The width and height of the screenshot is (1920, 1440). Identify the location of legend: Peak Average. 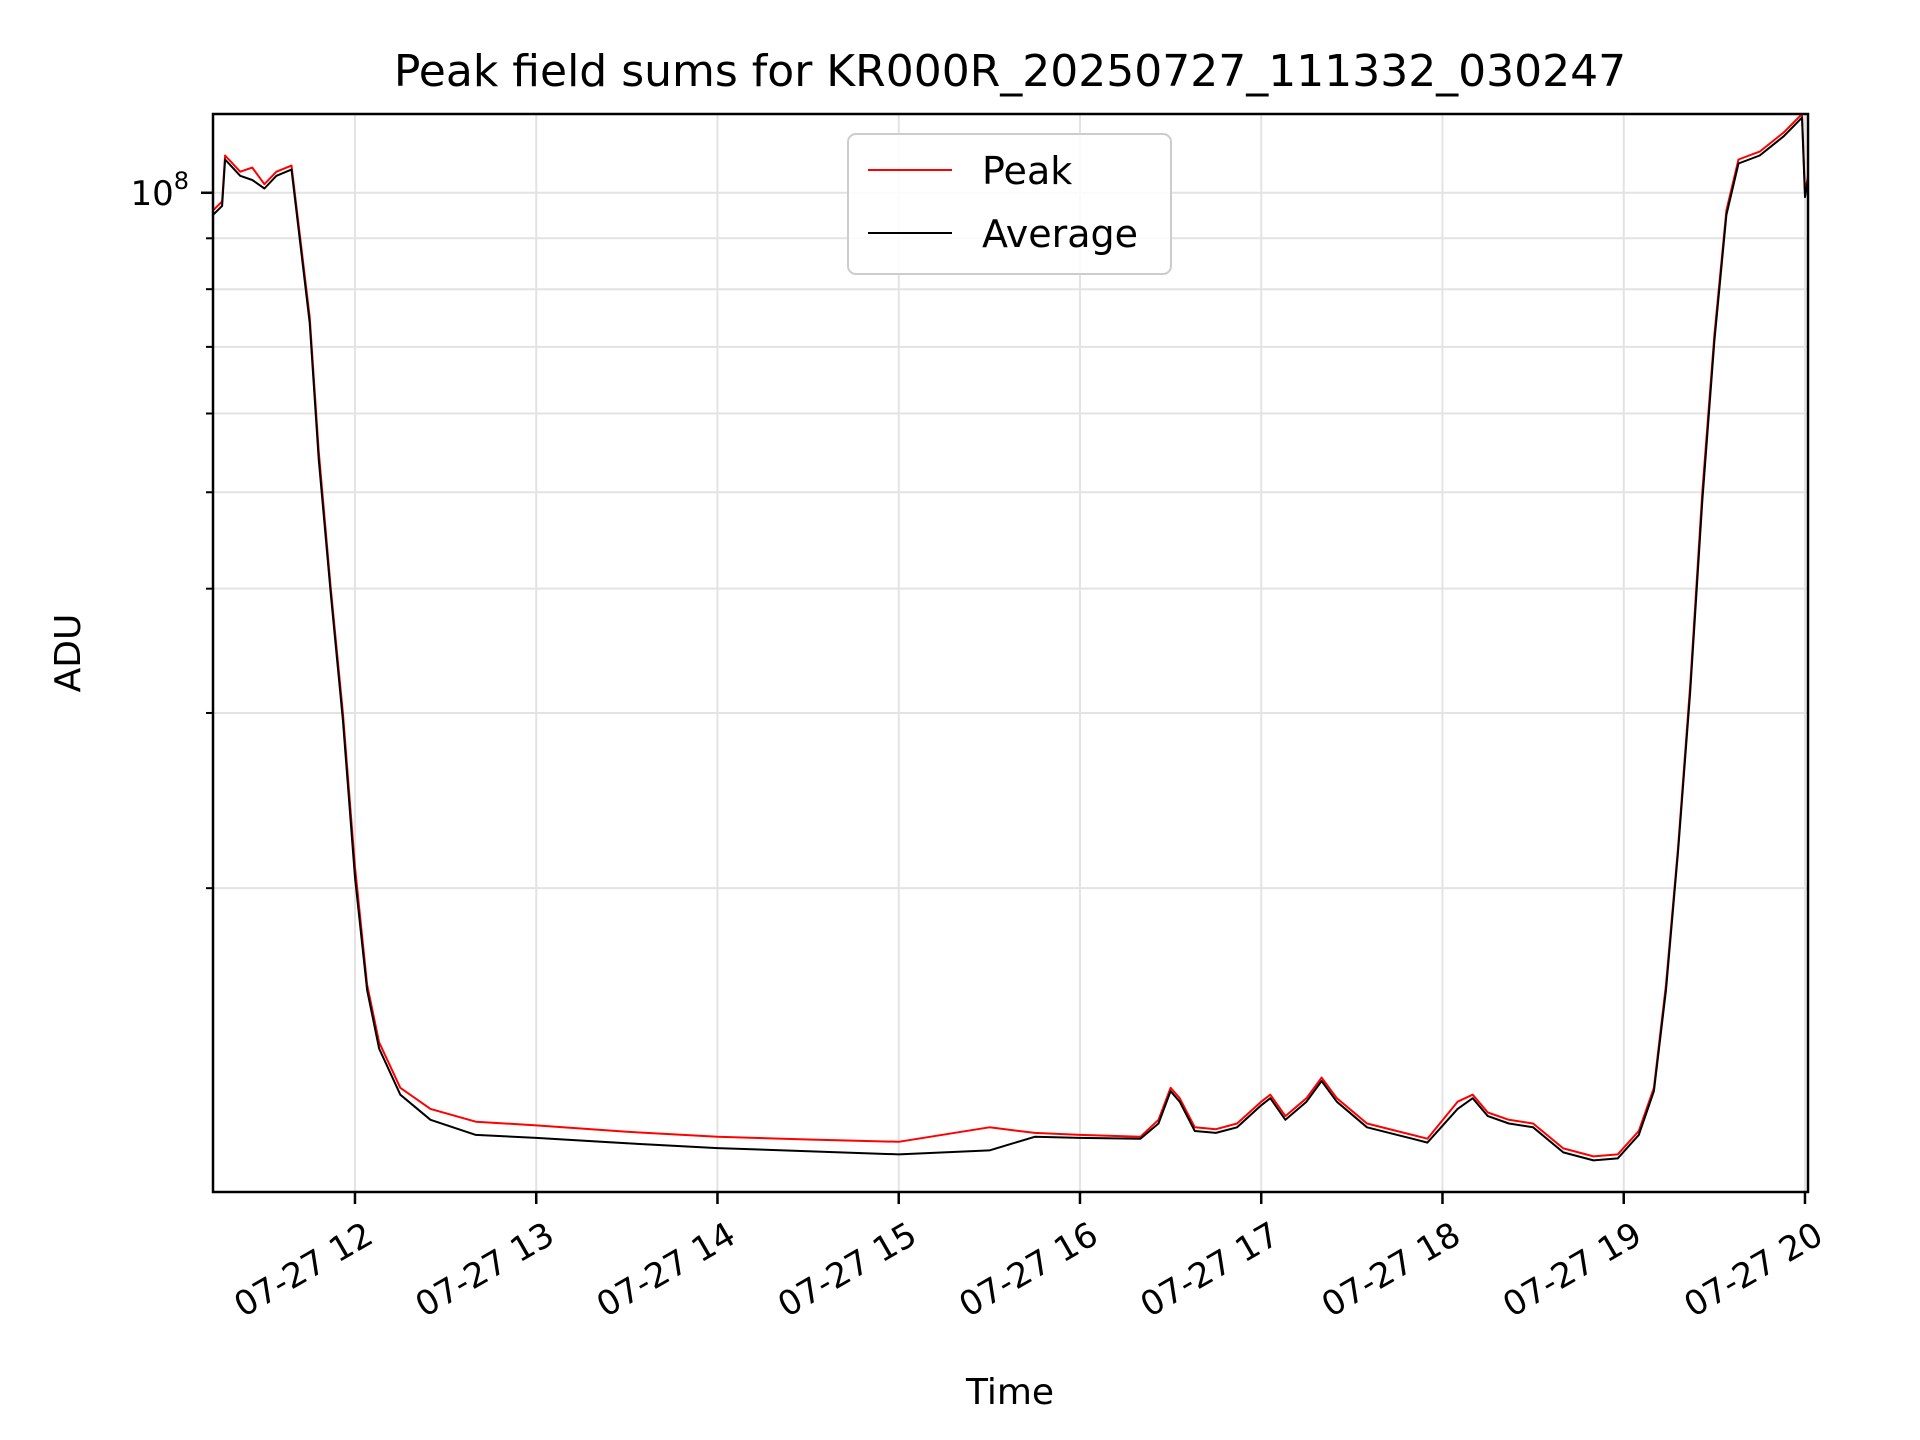
(1009, 204).